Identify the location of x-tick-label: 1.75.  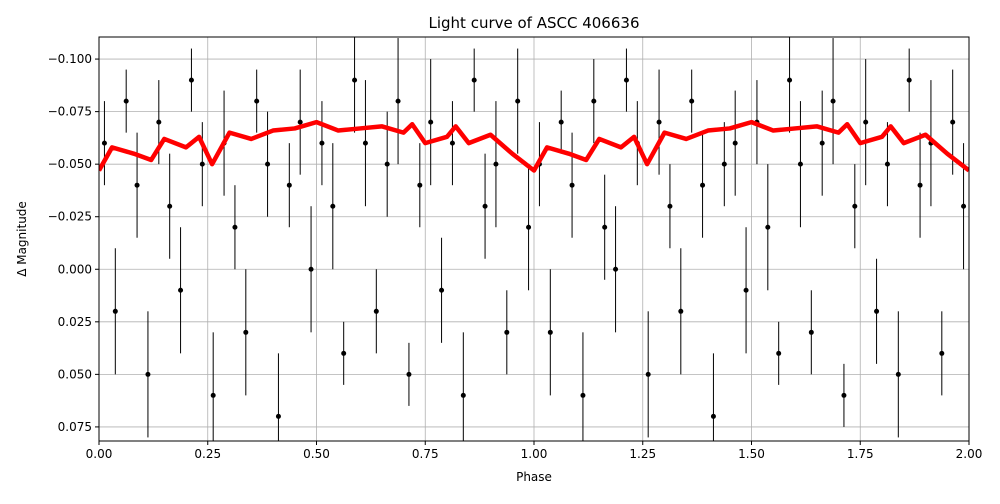
(860, 454).